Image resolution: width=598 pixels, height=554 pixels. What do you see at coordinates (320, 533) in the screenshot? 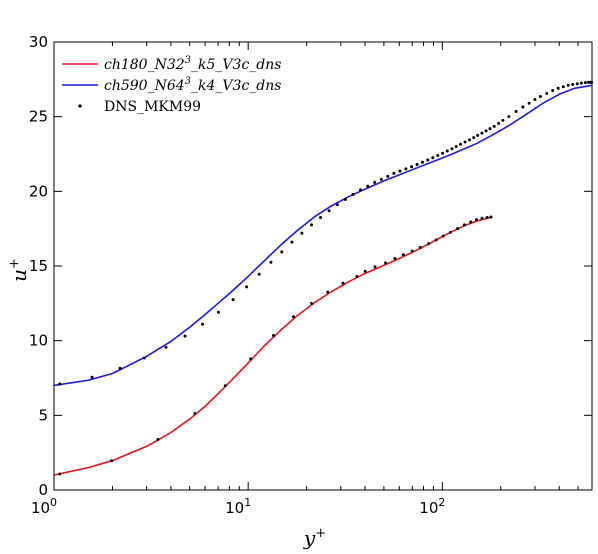
I see `x-axis-label-superscript: +` at bounding box center [320, 533].